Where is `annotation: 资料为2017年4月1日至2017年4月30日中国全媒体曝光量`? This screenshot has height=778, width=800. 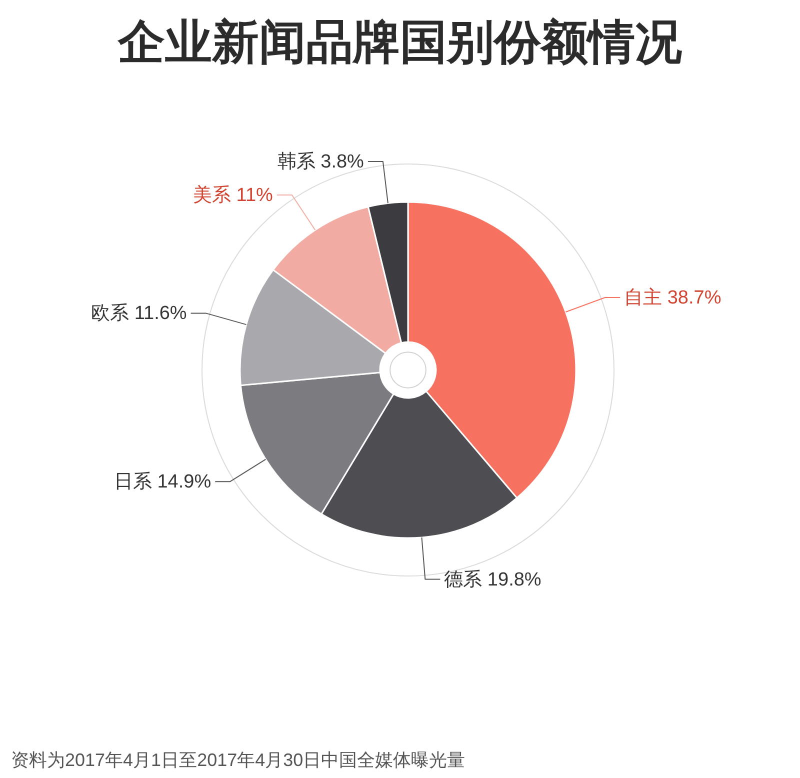
annotation: 资料为2017年4月1日至2017年4月30日中国全媒体曝光量 is located at coordinates (238, 760).